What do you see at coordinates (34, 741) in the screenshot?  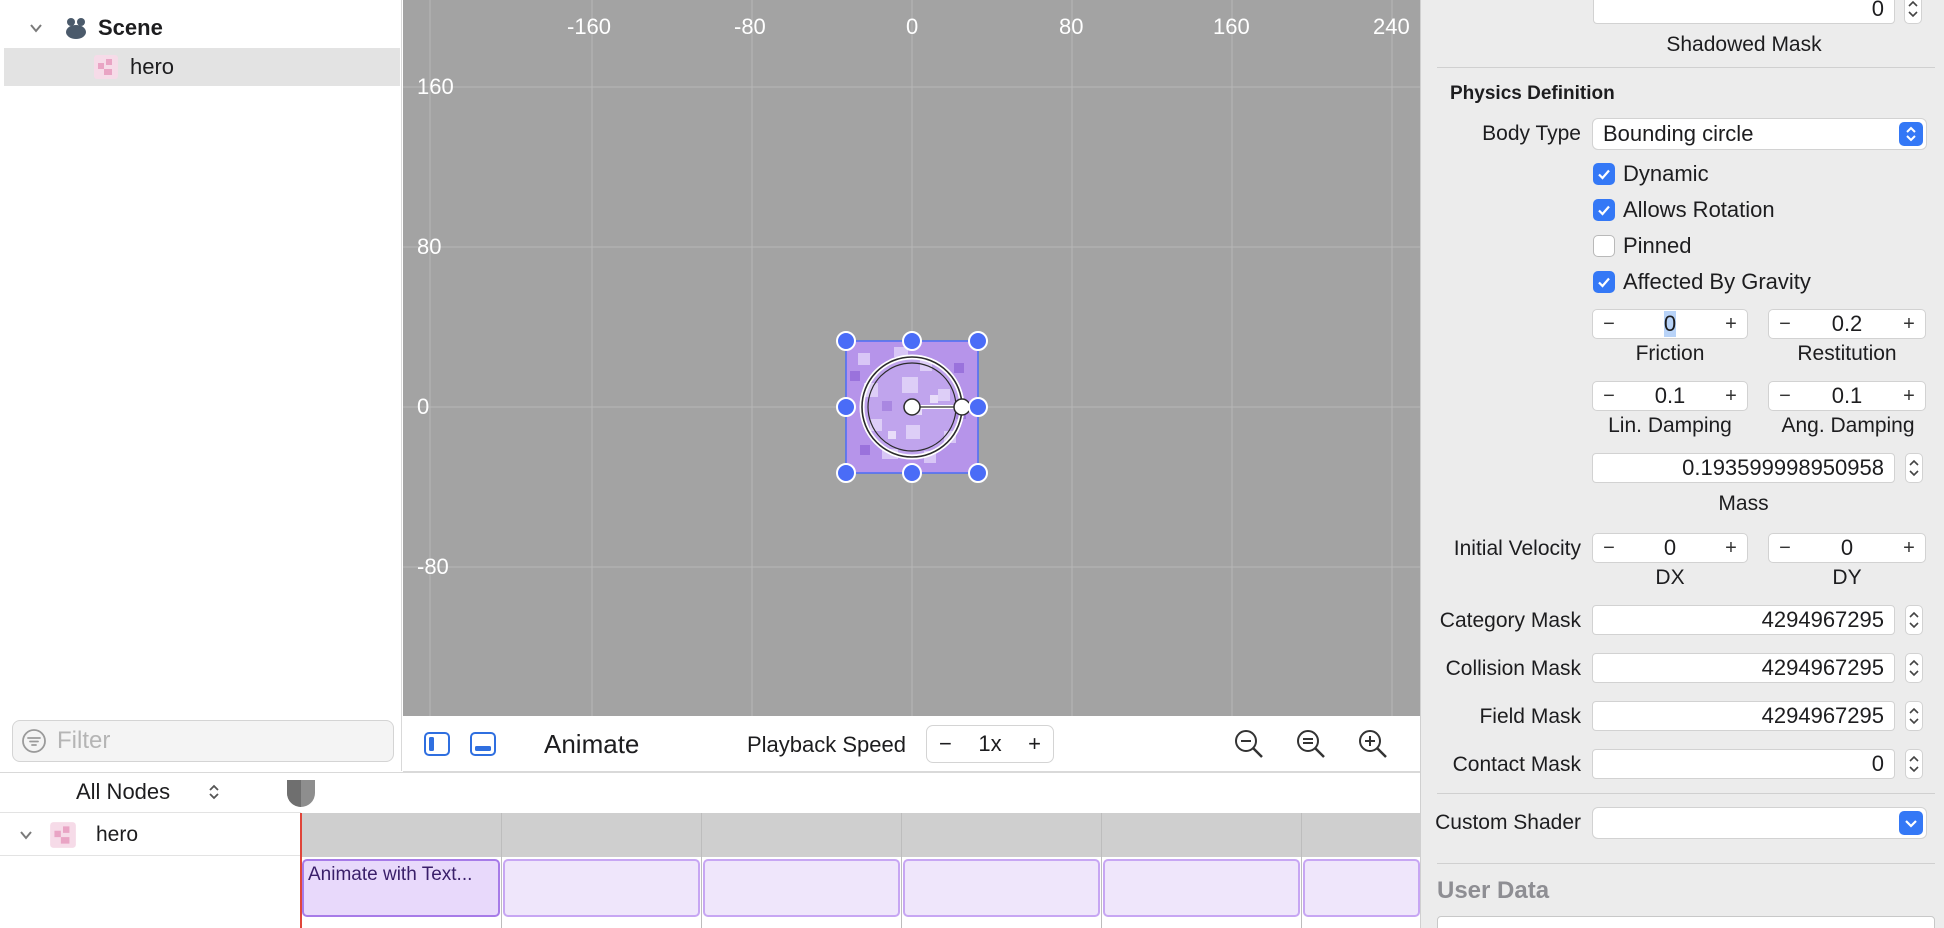 I see `filter-icon` at bounding box center [34, 741].